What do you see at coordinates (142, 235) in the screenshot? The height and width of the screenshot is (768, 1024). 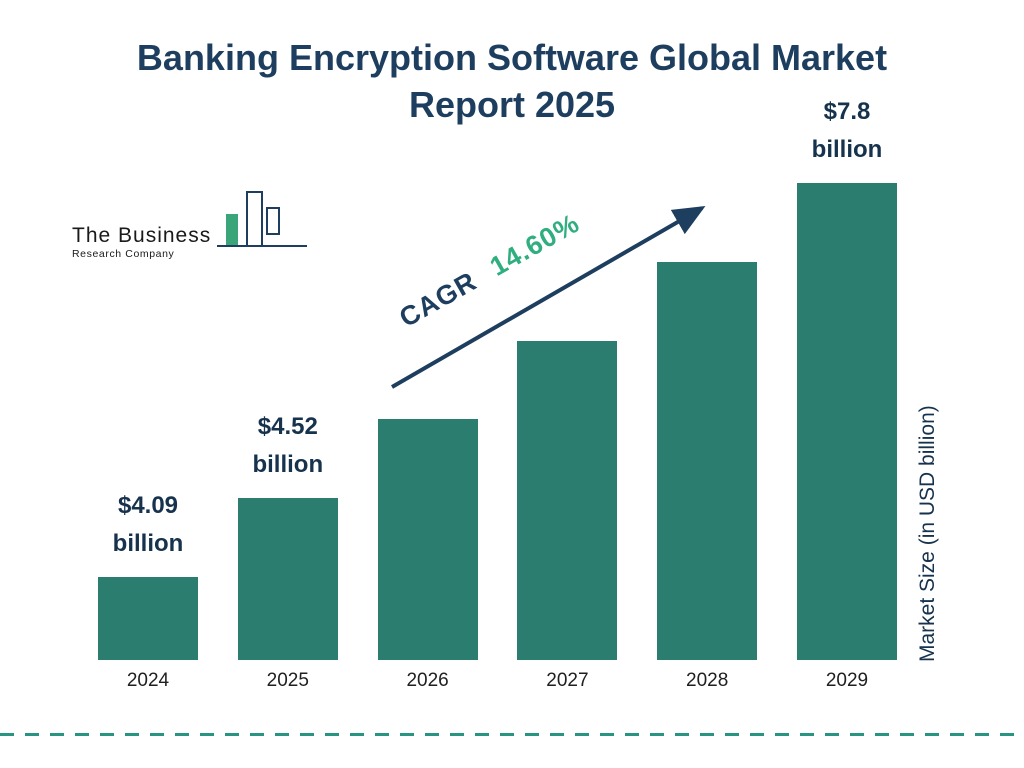 I see `logo-name: The Business` at bounding box center [142, 235].